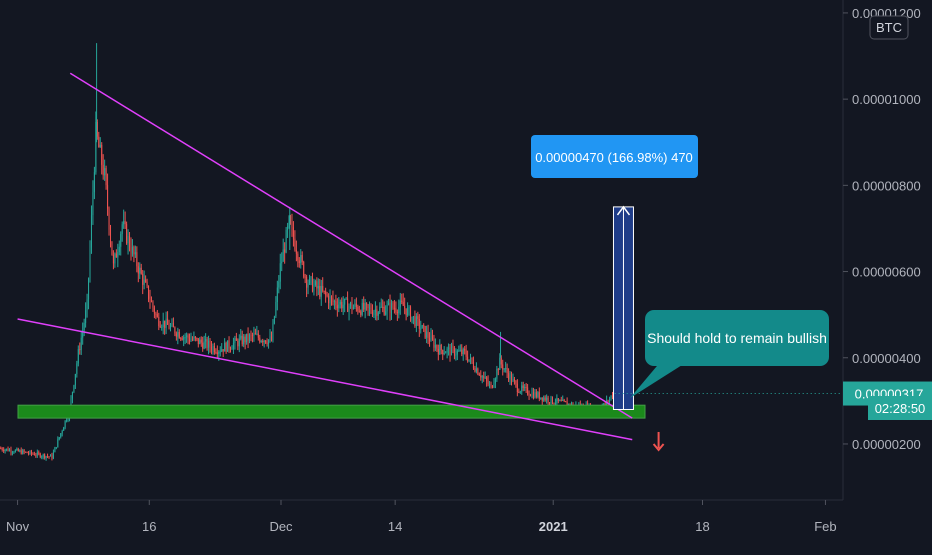 The image size is (932, 555). Describe the element at coordinates (325, 379) in the screenshot. I see `lower-trendline` at that location.